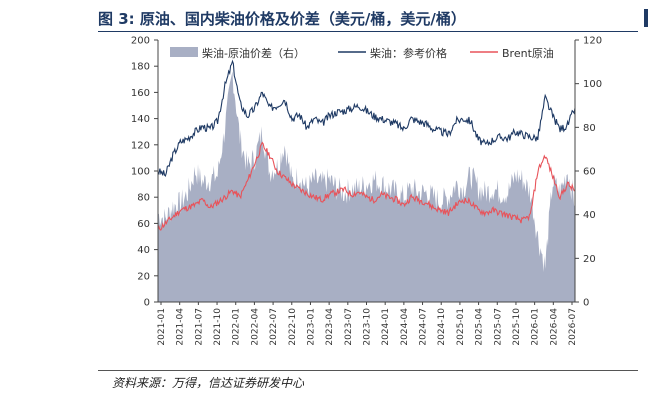 This screenshot has width=656, height=401. Describe the element at coordinates (536, 327) in the screenshot. I see `x-tick-label: 2026-01` at that location.